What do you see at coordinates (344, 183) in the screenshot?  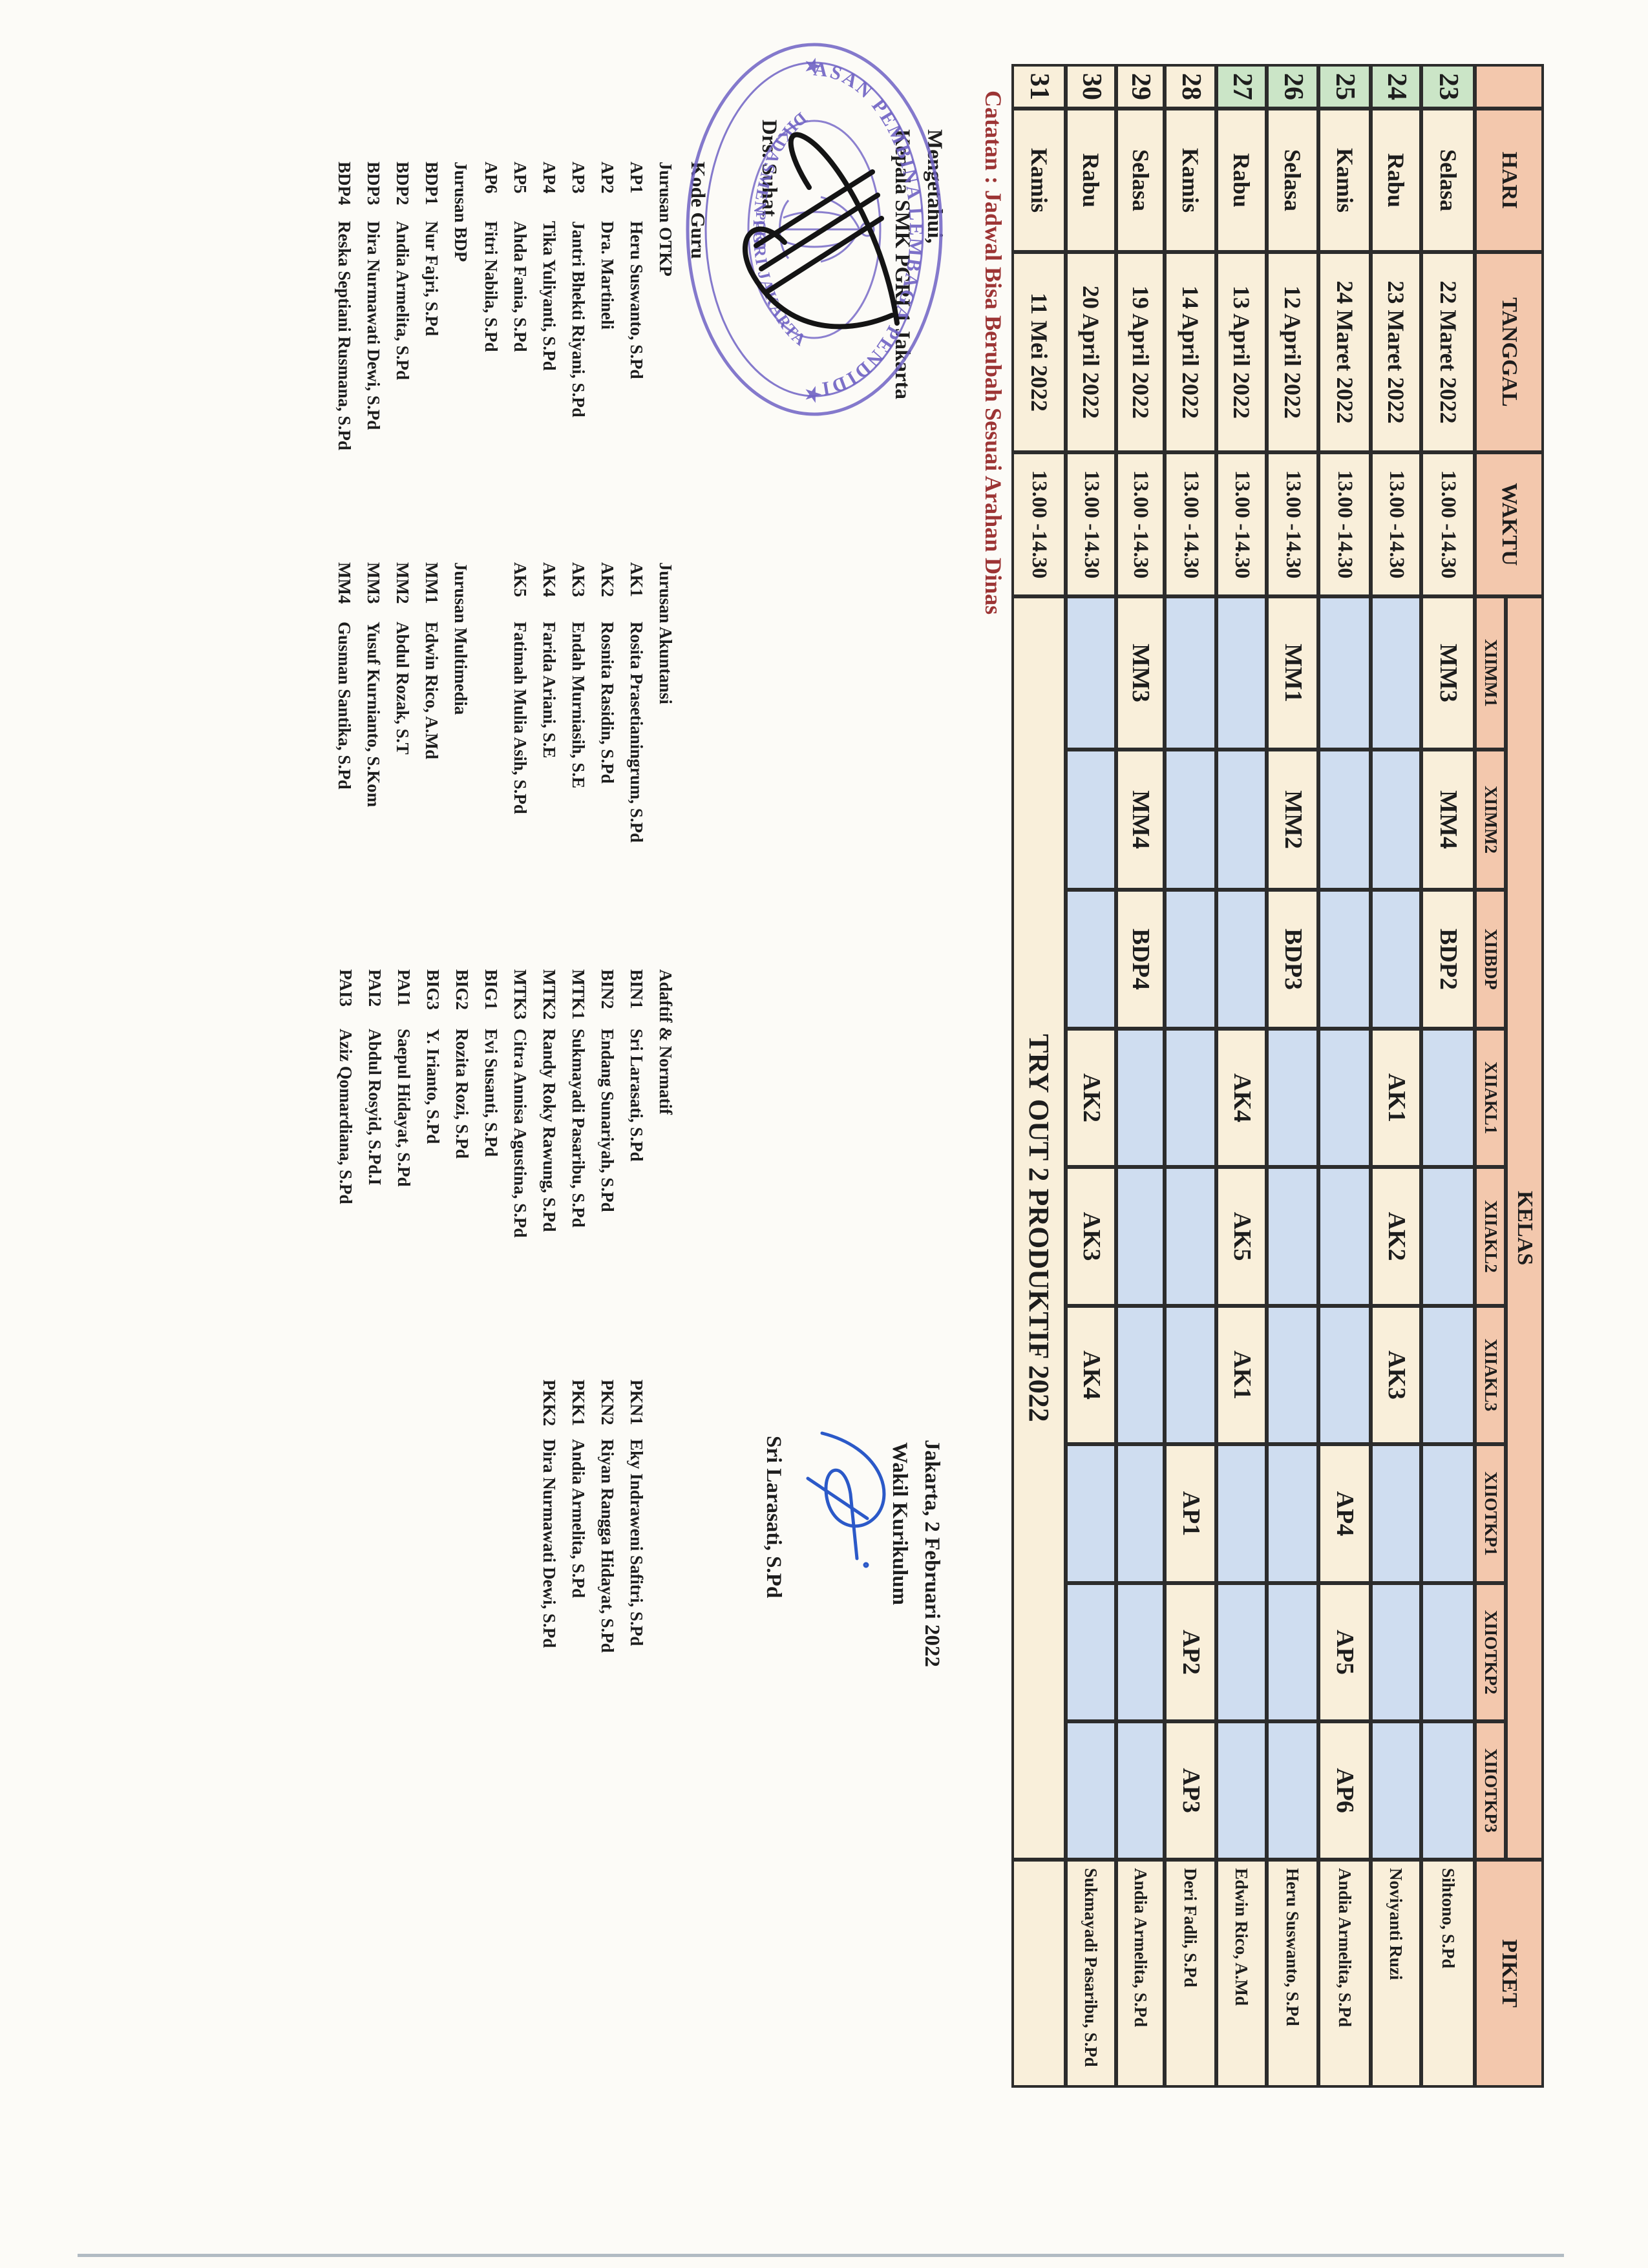 I see `legend-code: BDP4` at bounding box center [344, 183].